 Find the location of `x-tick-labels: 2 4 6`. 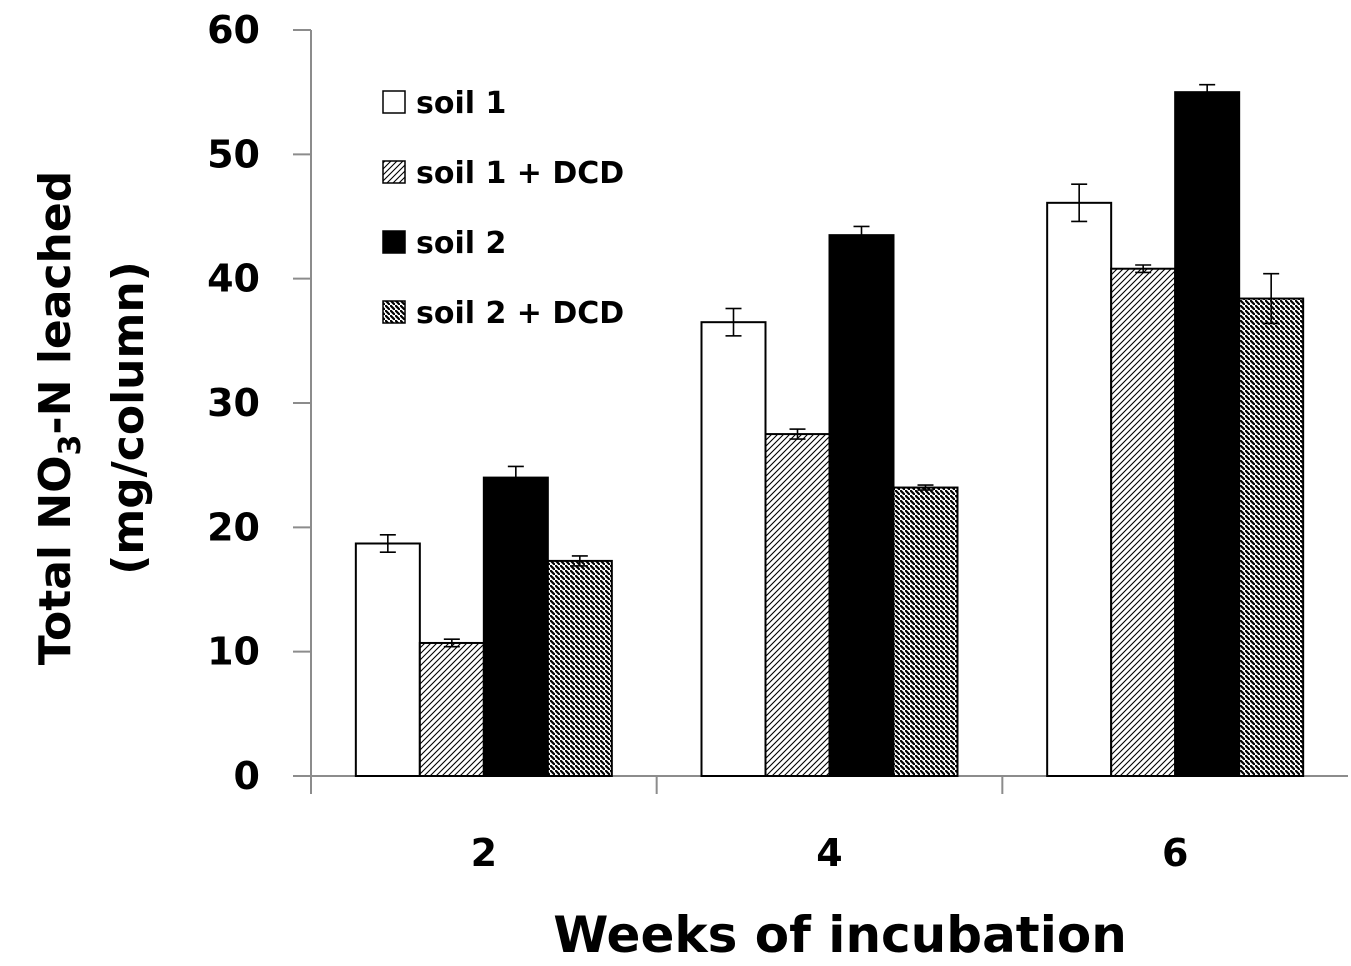

x-tick-labels: 2 4 6 is located at coordinates (830, 853).